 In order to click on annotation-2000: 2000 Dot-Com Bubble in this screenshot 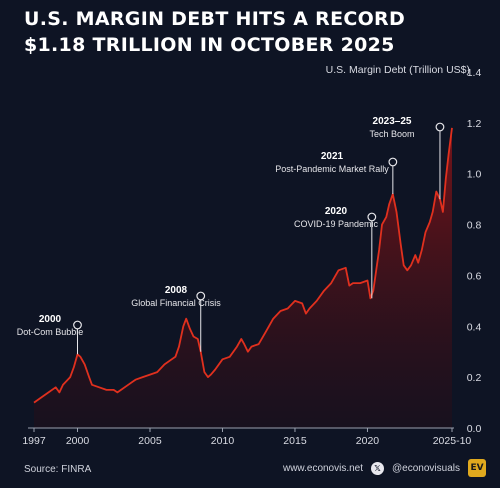, I will do `click(50, 334)`.